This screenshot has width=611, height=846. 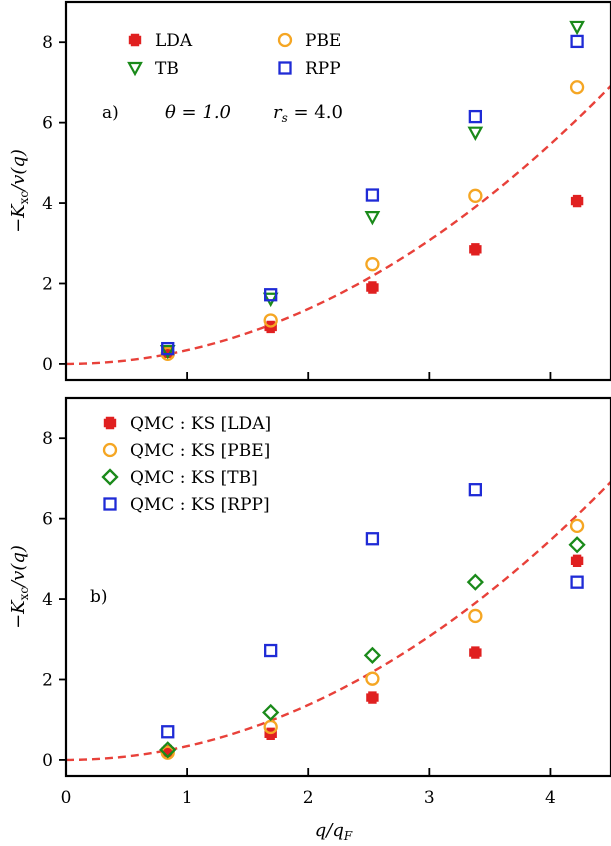 What do you see at coordinates (24, 198) in the screenshot?
I see `y-label-sub: xc` at bounding box center [24, 198].